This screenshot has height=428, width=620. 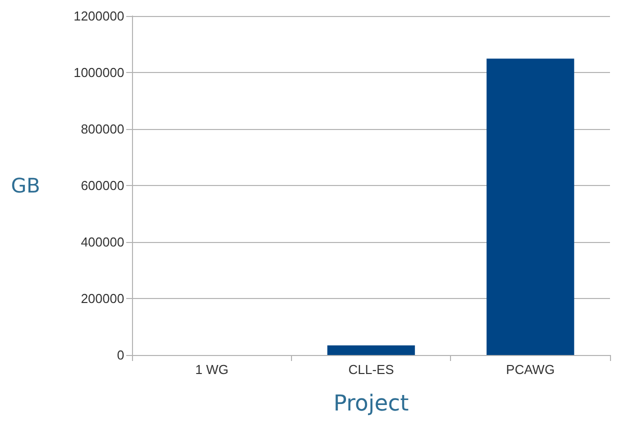 I want to click on x-axis-title: Project, so click(x=371, y=404).